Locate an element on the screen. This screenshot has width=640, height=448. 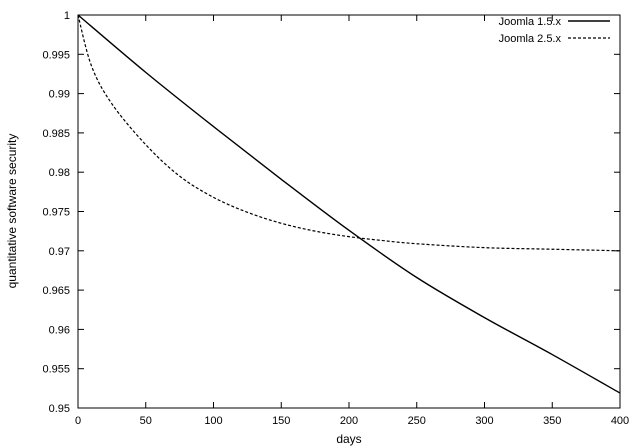
x-axis-label: days is located at coordinates (348, 439).